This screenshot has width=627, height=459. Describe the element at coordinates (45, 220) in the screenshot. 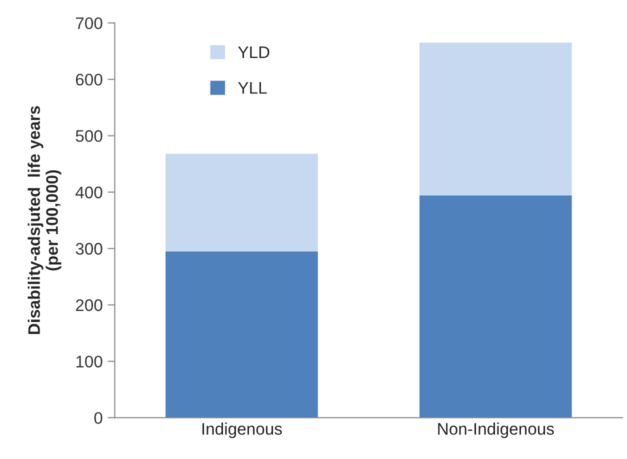

I see `y-axis-title: Disability-adsjuted life years (per 100,000)` at that location.